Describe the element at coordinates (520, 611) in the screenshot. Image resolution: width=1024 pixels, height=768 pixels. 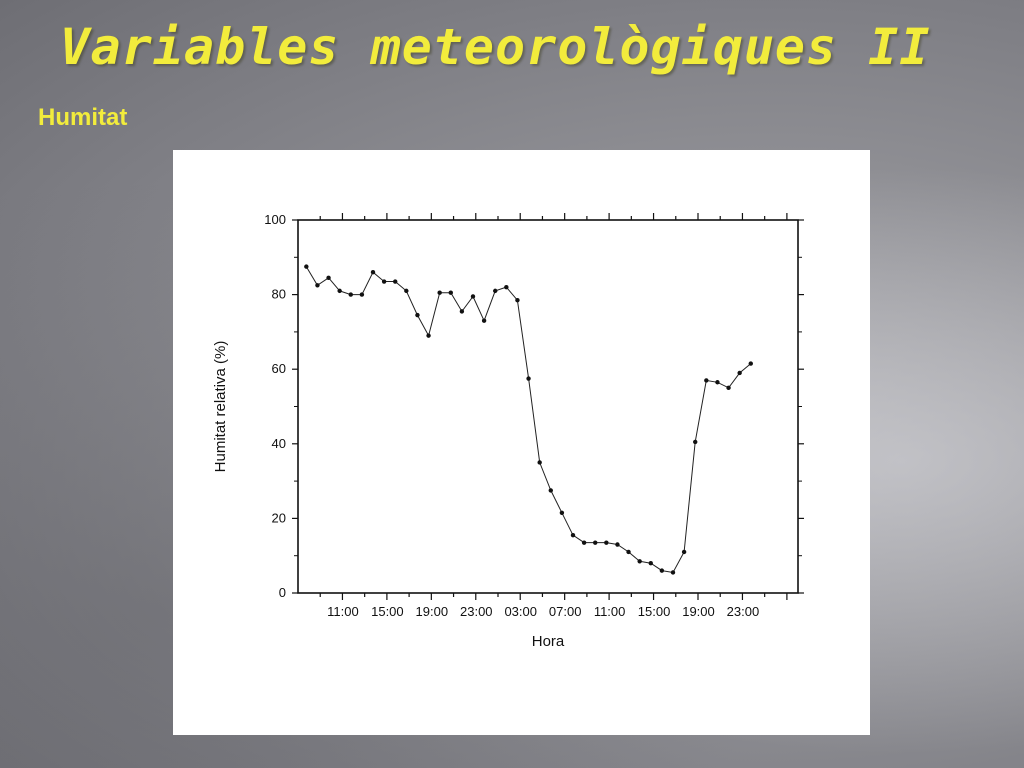
I see `x-tick-label: 03:00` at that location.